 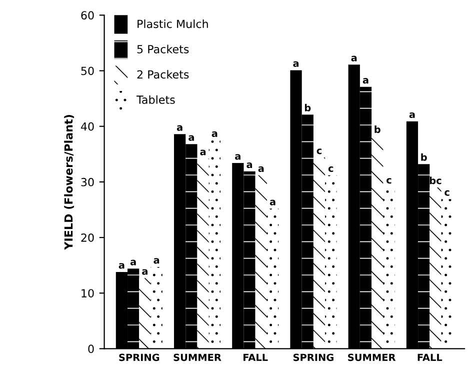 What do you see at coordinates (155, 99) in the screenshot?
I see `legend-label: Tablets` at bounding box center [155, 99].